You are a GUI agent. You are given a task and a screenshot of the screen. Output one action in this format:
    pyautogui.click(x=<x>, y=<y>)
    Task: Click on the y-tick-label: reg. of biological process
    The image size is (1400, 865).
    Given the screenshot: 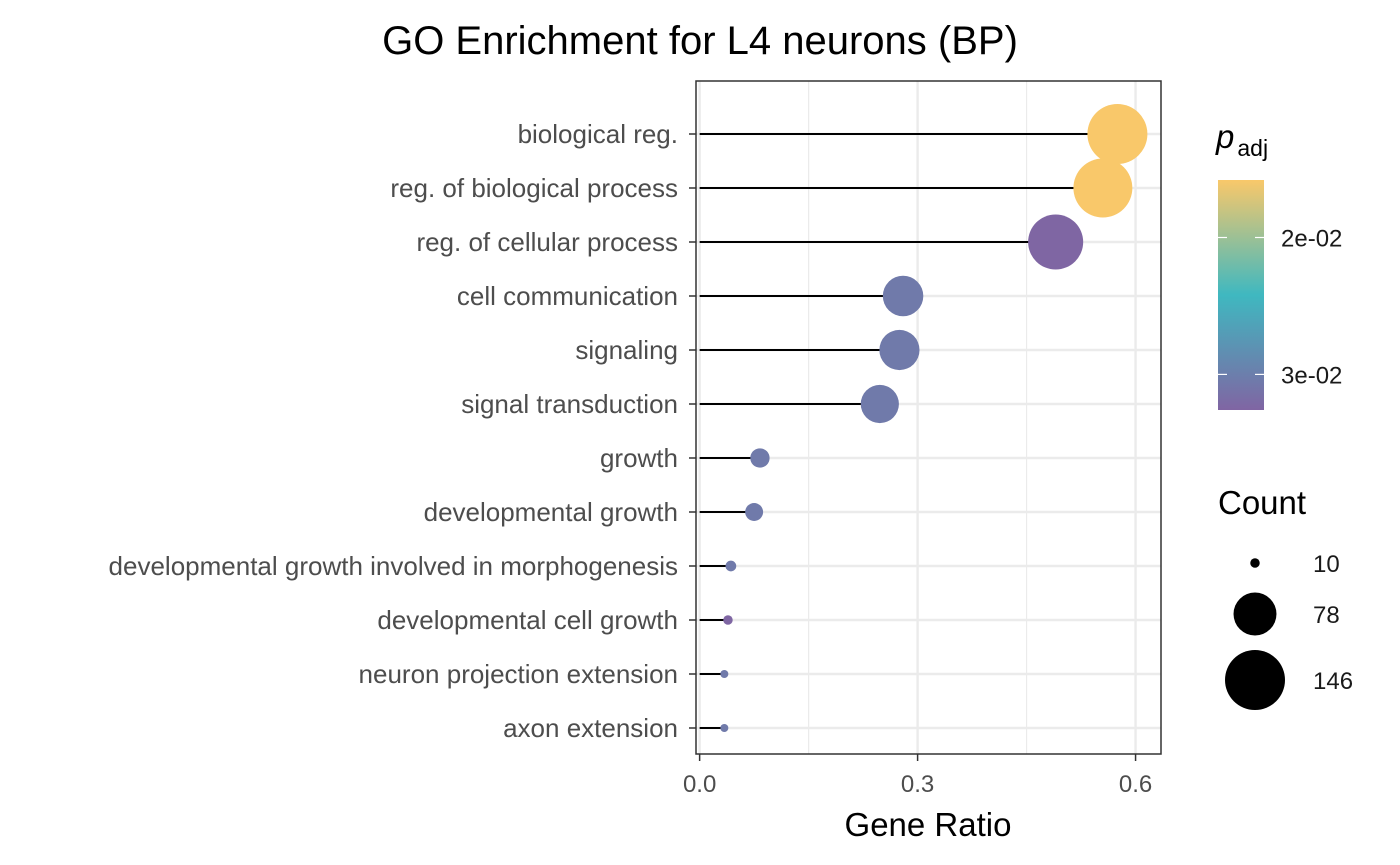 What is the action you would take?
    pyautogui.click(x=534, y=188)
    